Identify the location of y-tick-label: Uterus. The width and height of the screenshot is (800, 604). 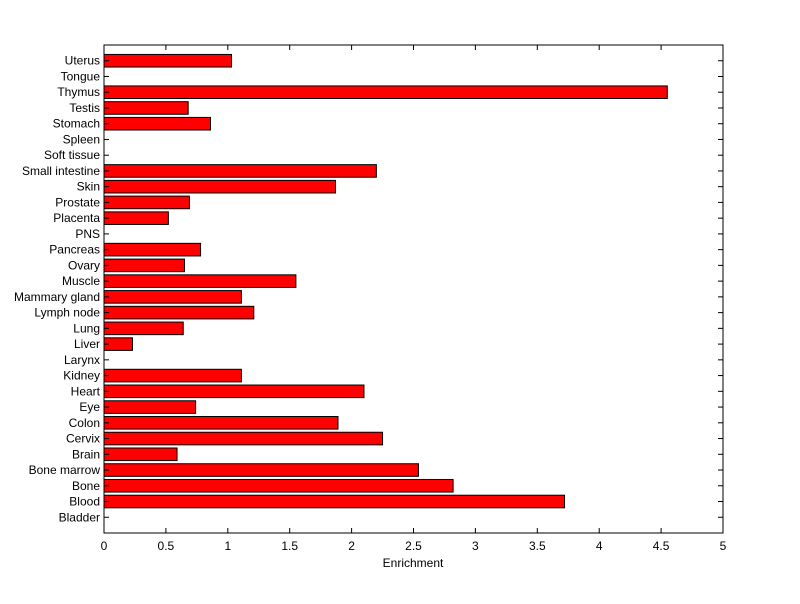
(82, 61).